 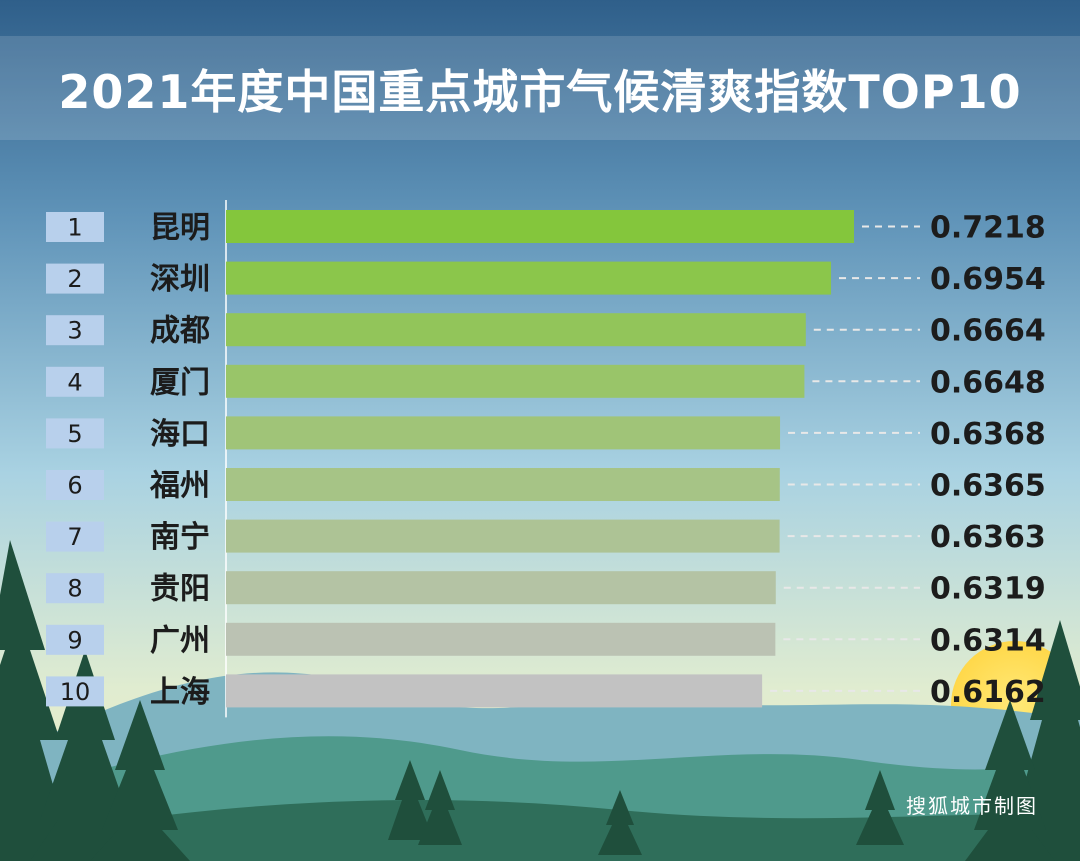 I want to click on rank-label: 3, so click(x=74, y=331).